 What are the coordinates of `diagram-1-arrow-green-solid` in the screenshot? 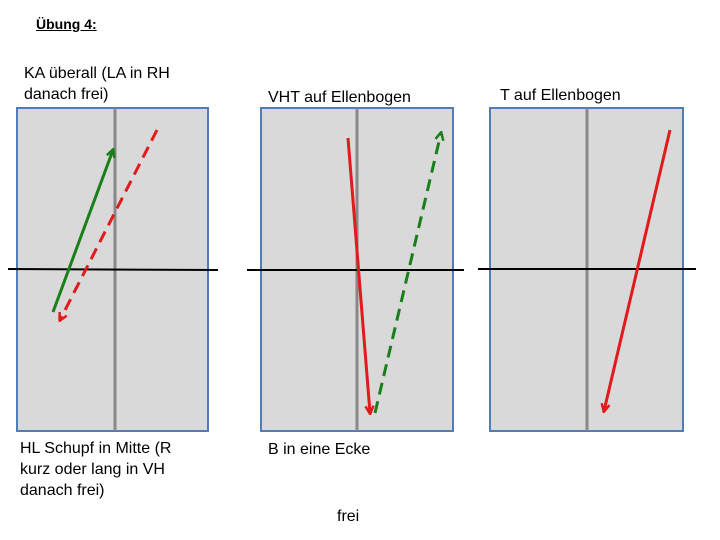 It's located at (82, 231).